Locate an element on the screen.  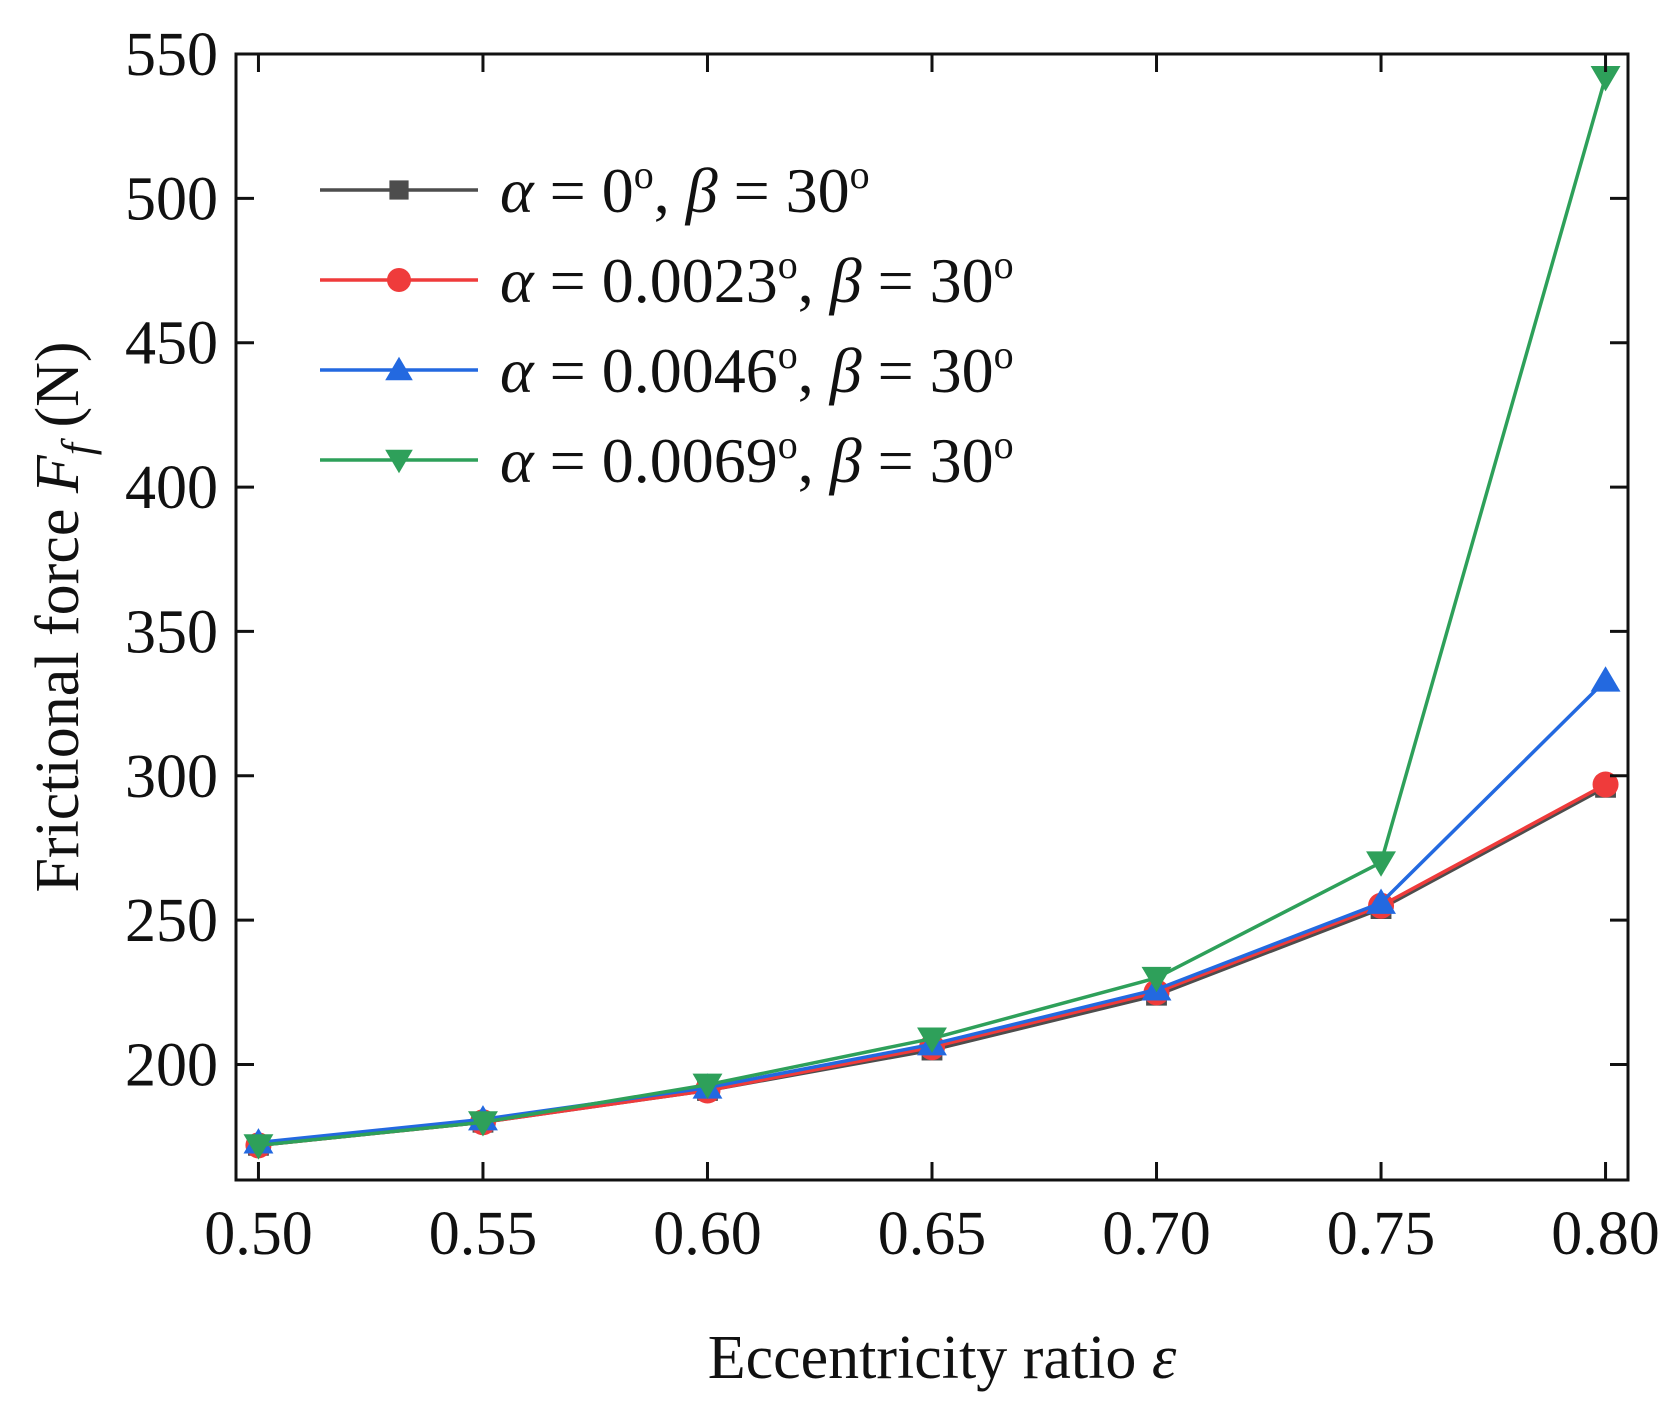
y-tick-label: 250 is located at coordinates (171, 921).